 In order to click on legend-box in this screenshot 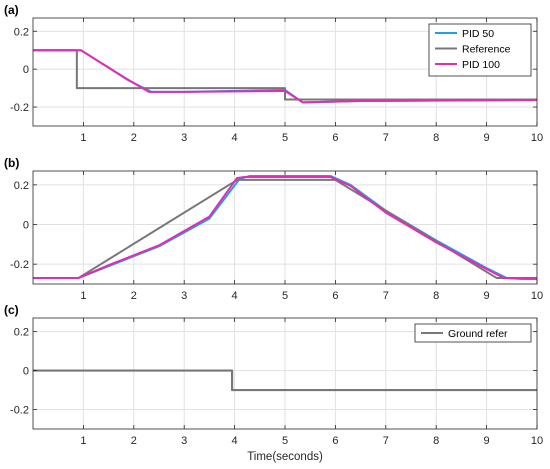, I will do `click(473, 333)`.